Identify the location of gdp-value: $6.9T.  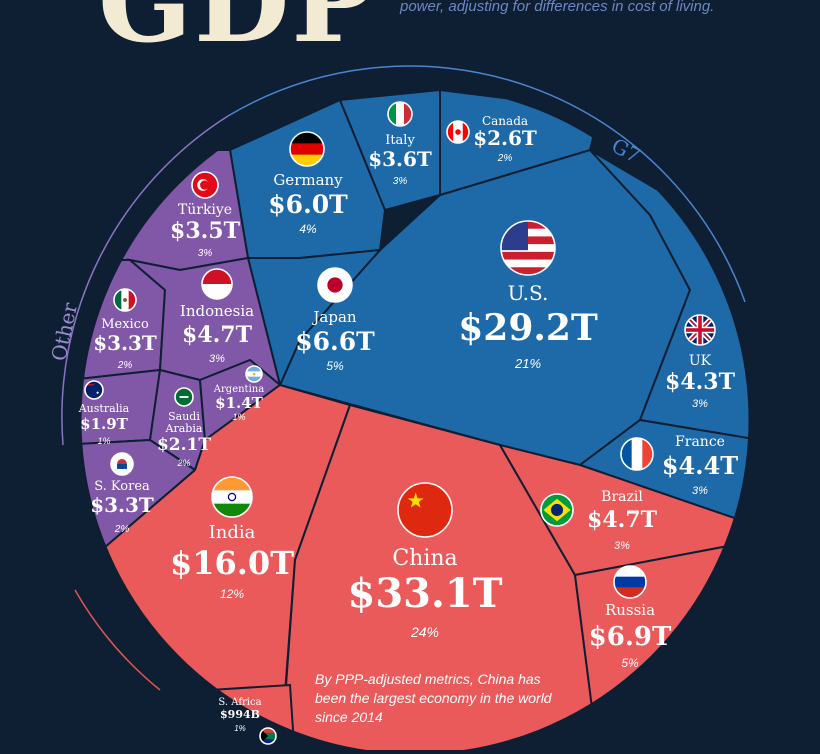
(630, 637).